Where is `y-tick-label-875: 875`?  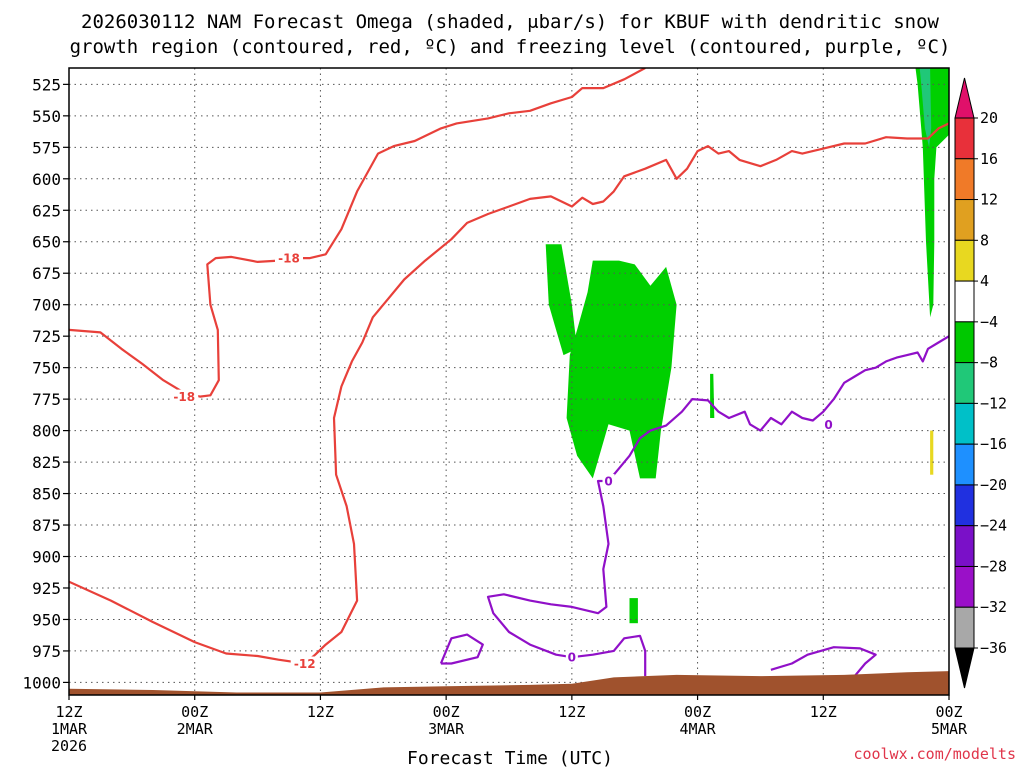 y-tick-label-875: 875 is located at coordinates (46, 525).